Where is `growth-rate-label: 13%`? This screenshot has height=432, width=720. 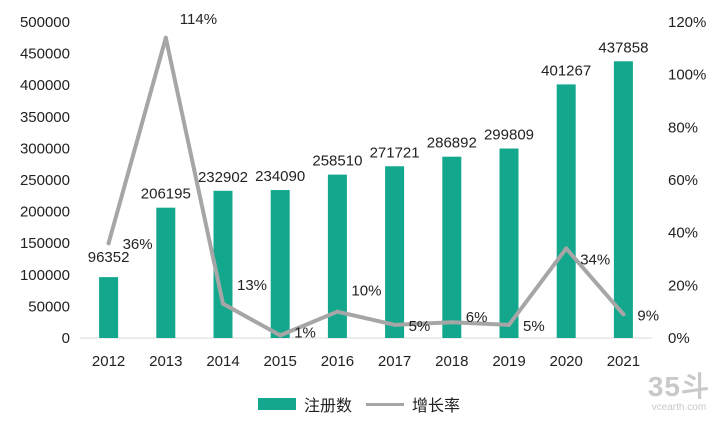
growth-rate-label: 13% is located at coordinates (252, 285).